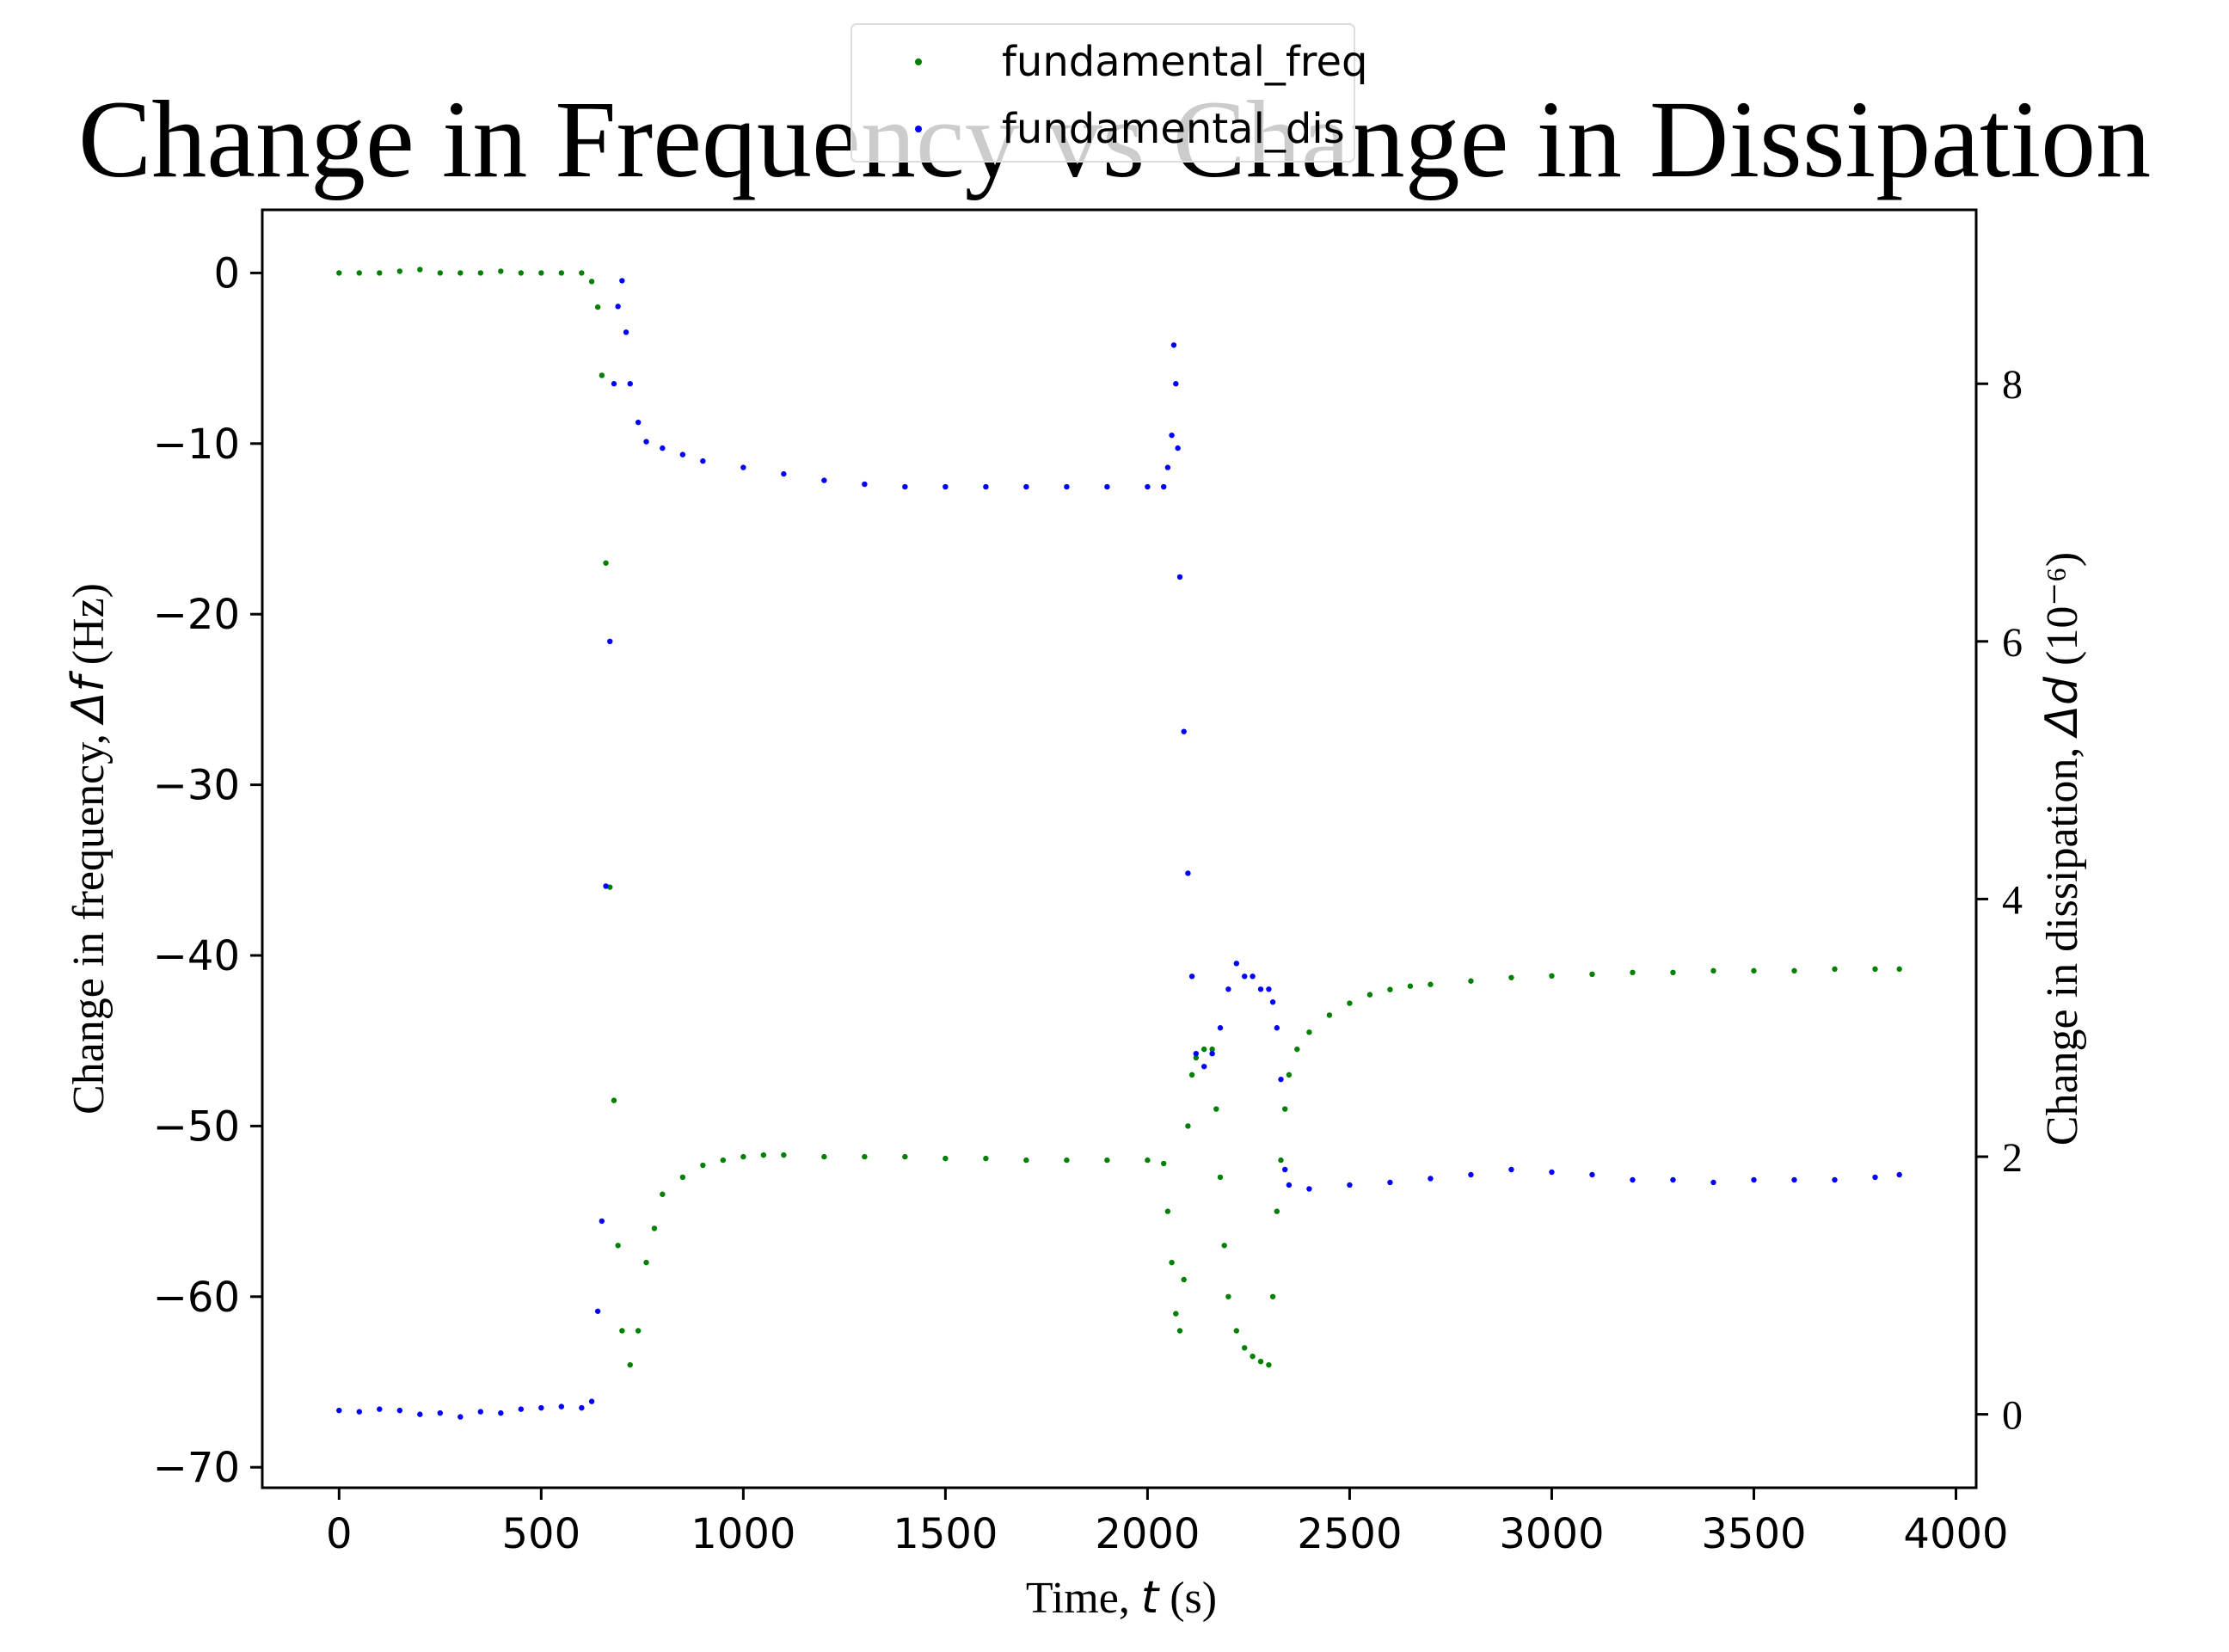 This screenshot has height=1652, width=2229. I want to click on left-y-axis-label-symbol: Δf, so click(88, 699).